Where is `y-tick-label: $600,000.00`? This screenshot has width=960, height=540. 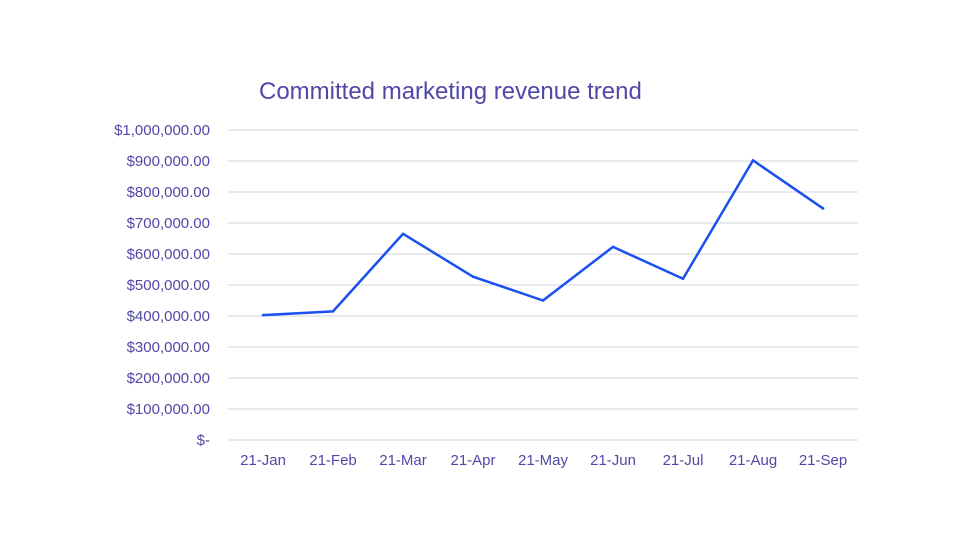 y-tick-label: $600,000.00 is located at coordinates (168, 254).